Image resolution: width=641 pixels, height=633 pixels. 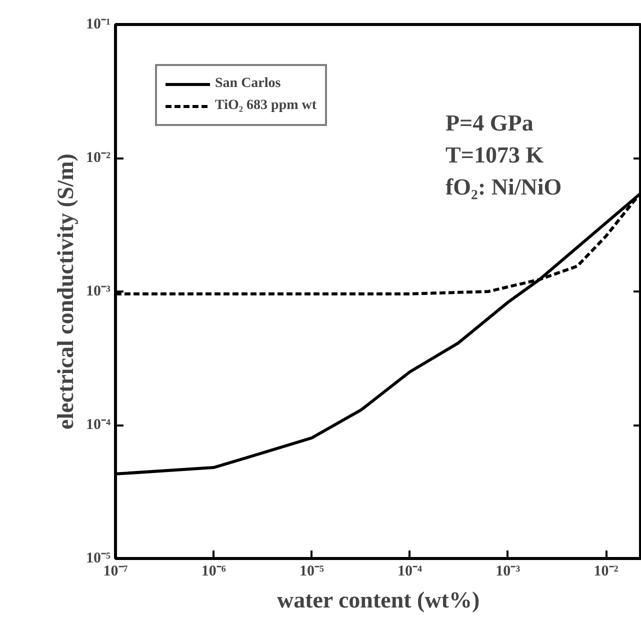 I want to click on y-tick-label: 10⁻⁵, so click(x=99, y=558).